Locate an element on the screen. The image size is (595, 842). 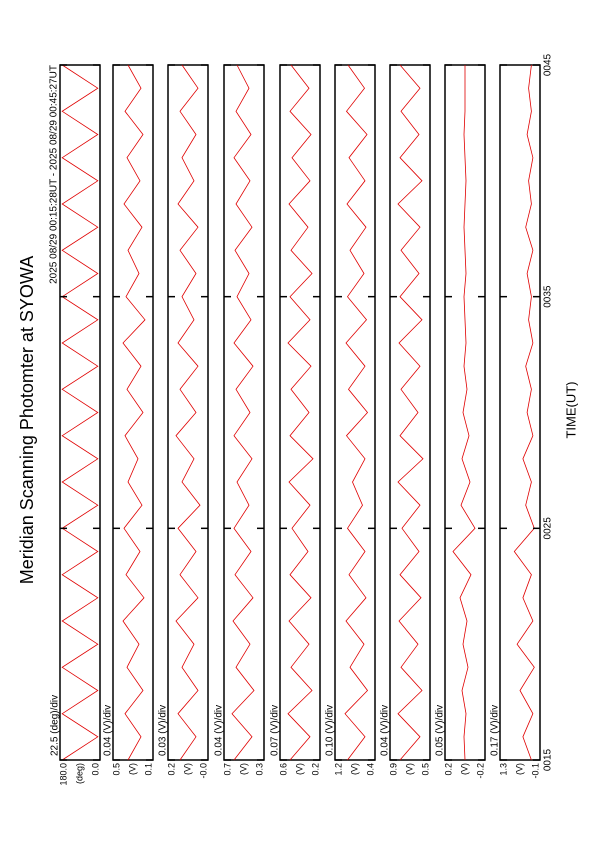
y-tick-label: -0.1 is located at coordinates (535, 771).